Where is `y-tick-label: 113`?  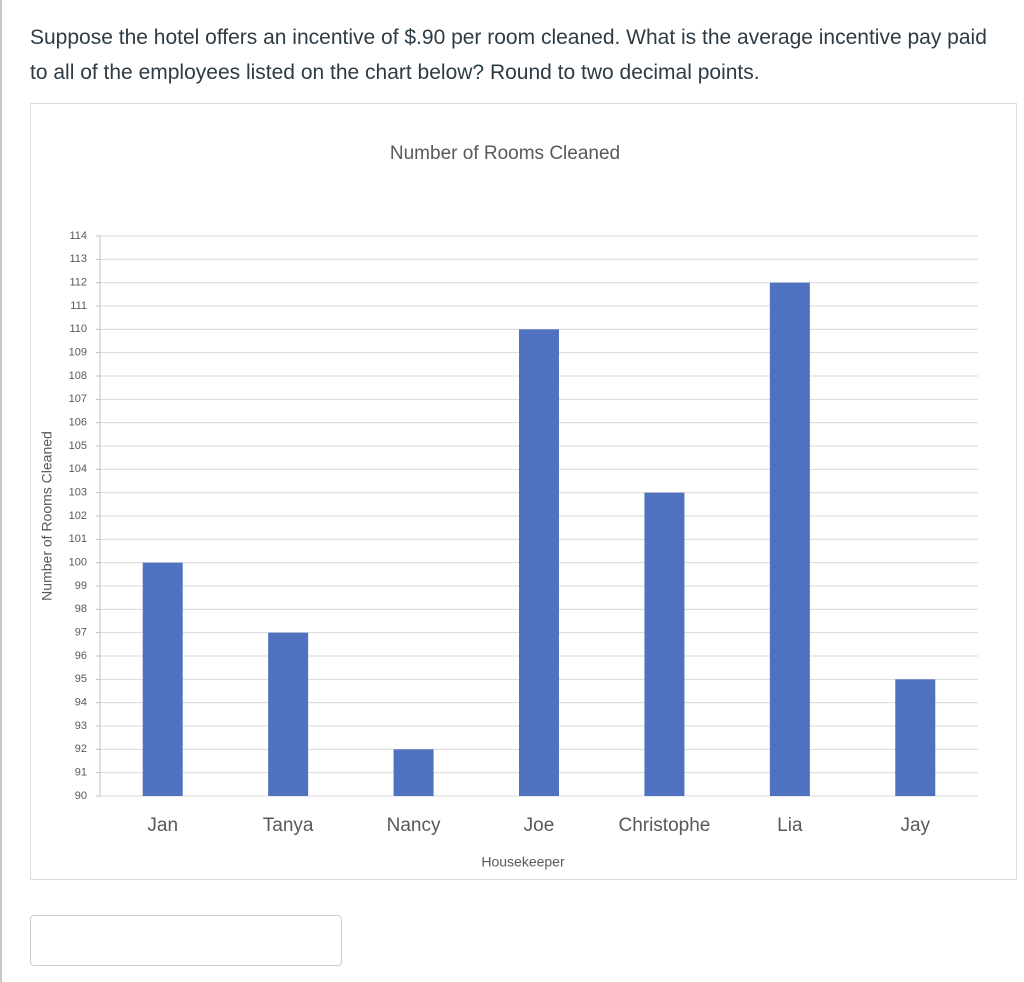
y-tick-label: 113 is located at coordinates (78, 259).